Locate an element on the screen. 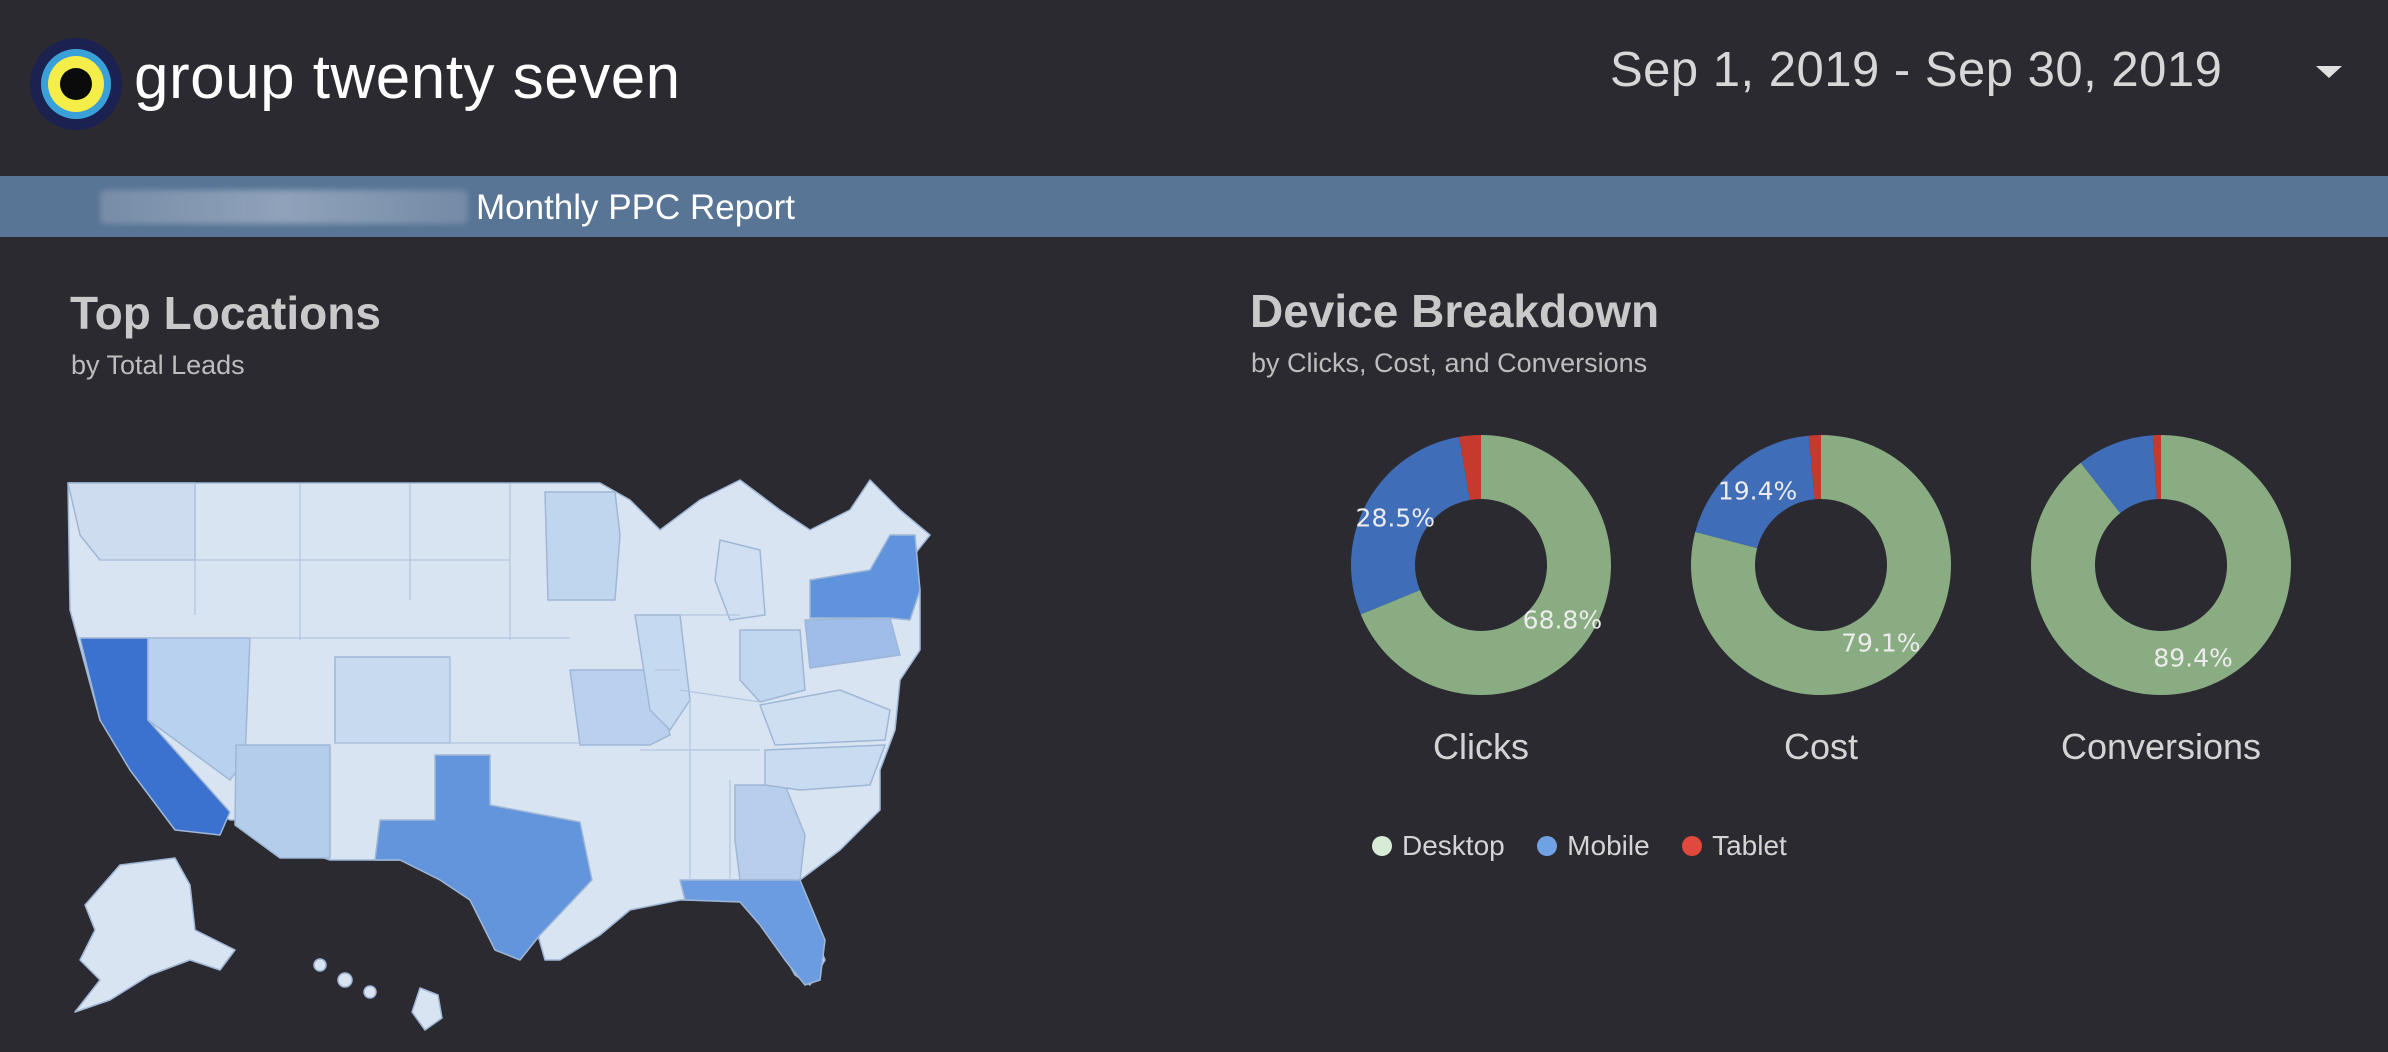 The image size is (2388, 1052). state-arizona is located at coordinates (282, 801).